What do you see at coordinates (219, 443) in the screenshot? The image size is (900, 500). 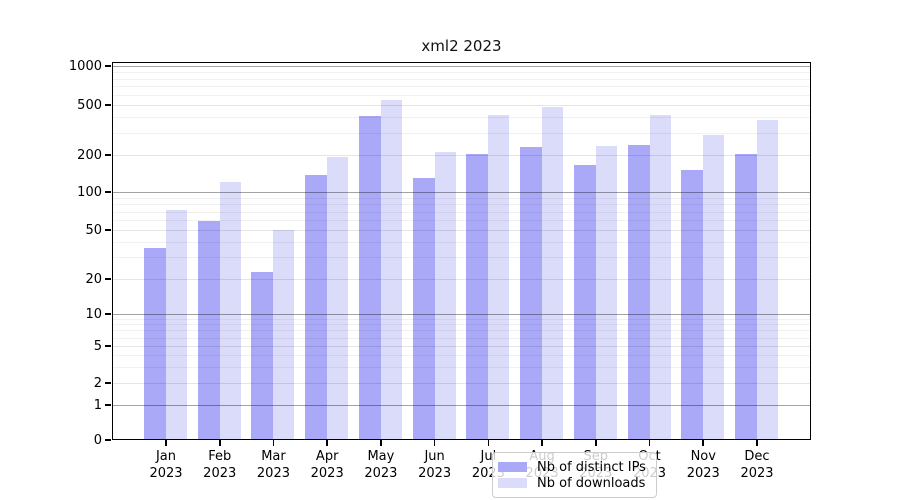 I see `x-tick-feb` at bounding box center [219, 443].